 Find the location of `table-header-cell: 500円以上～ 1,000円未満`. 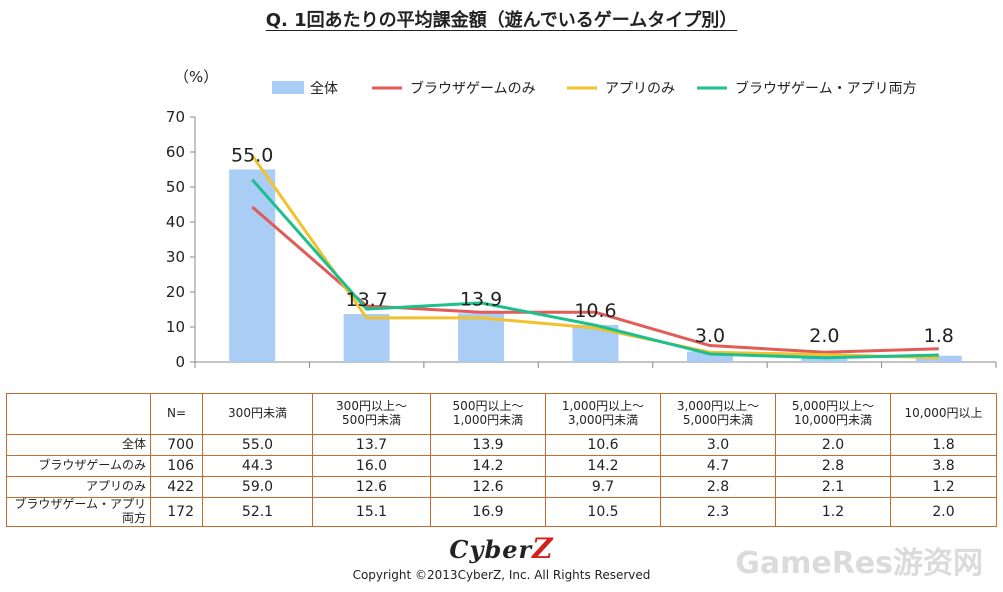

table-header-cell: 500円以上～ 1,000円未満 is located at coordinates (488, 414).